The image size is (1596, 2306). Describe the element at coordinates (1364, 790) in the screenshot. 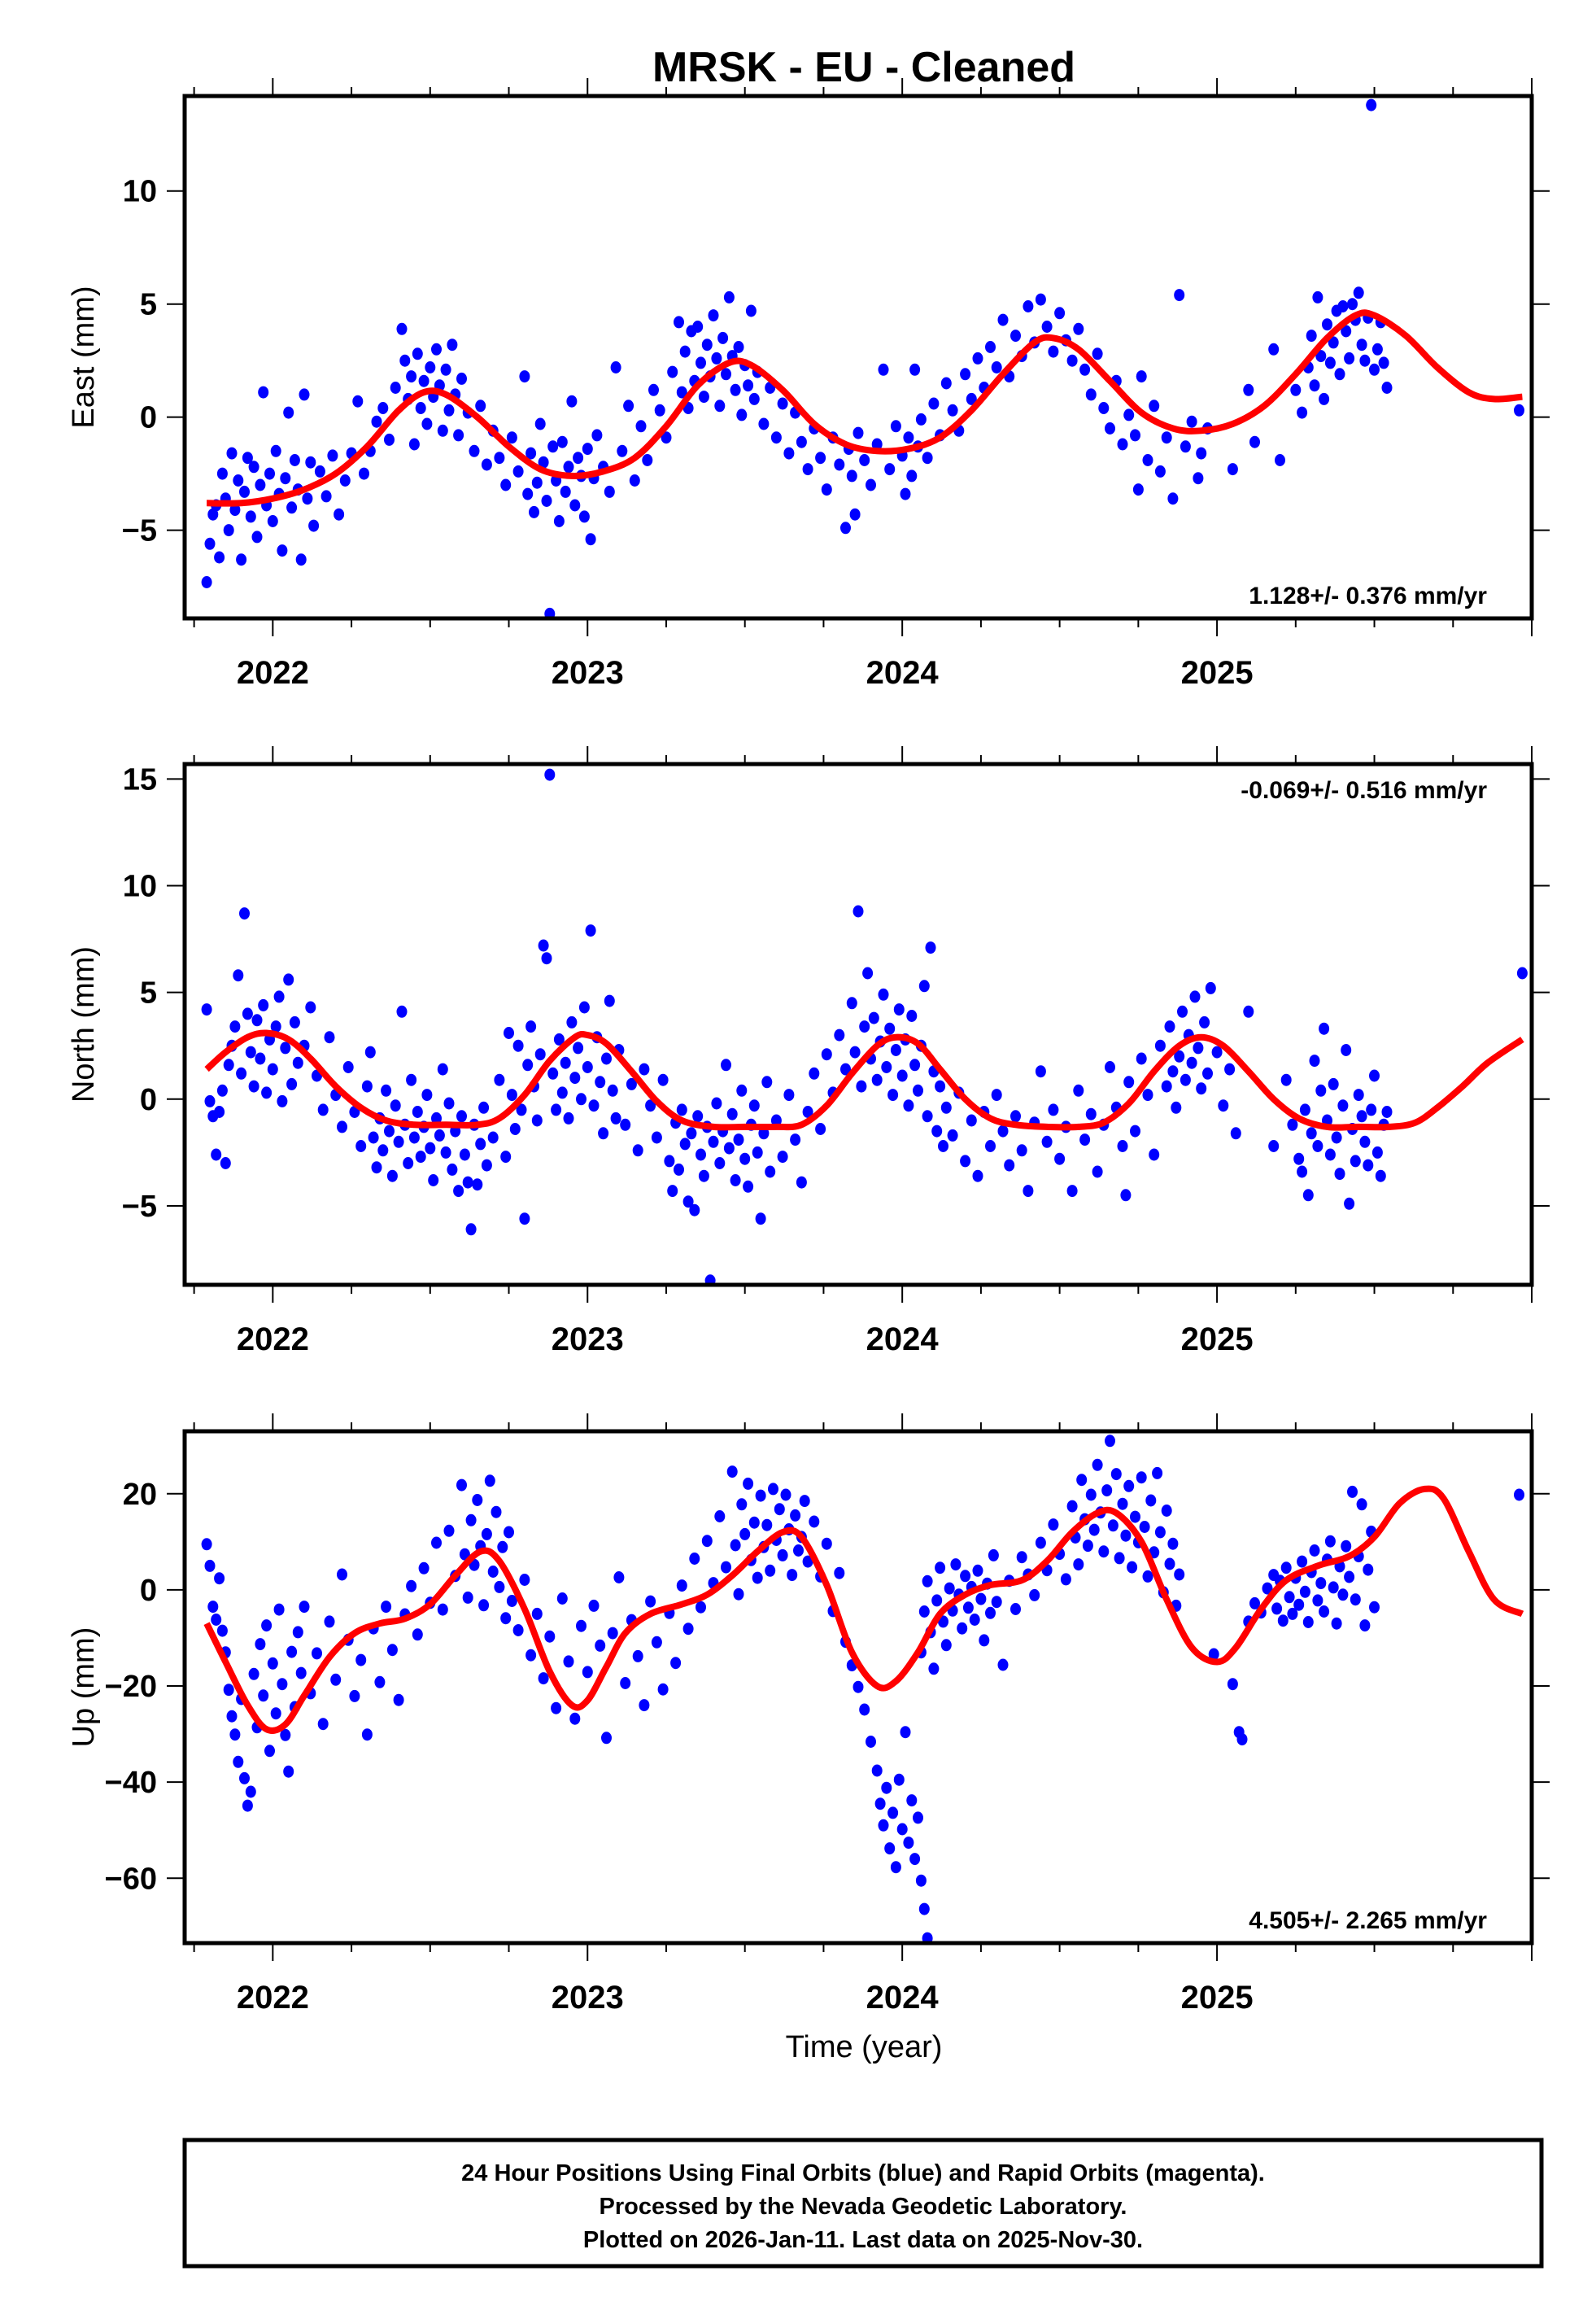

I see `north-velocity-label: -0.069+/- 0.516 mm/yr` at that location.